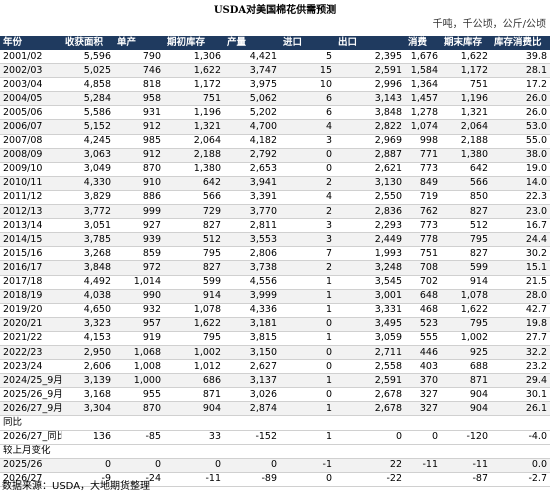 The height and width of the screenshot is (492, 550). What do you see at coordinates (520, 85) in the screenshot?
I see `cell: 17.2` at bounding box center [520, 85].